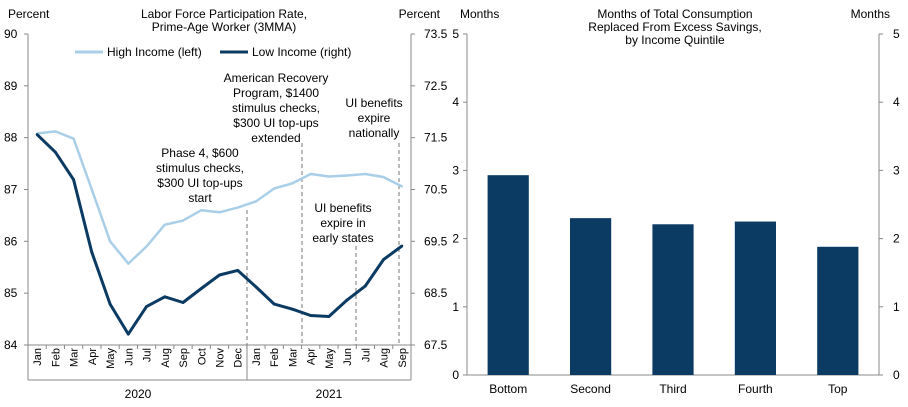  Describe the element at coordinates (508, 275) in the screenshot. I see `bar-bottom` at that location.